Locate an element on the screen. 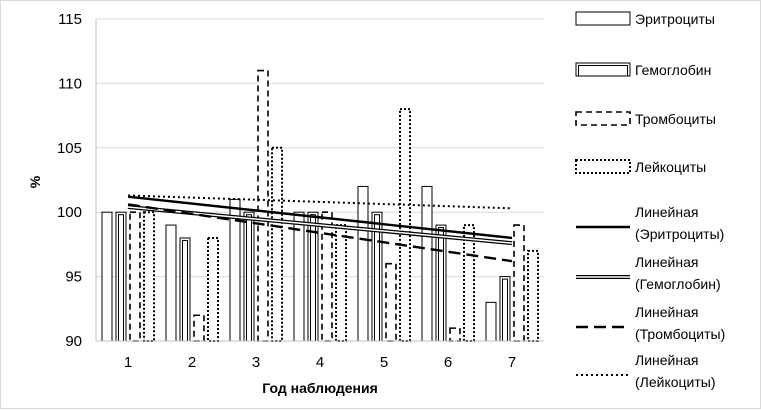  legend-item: Линейная (Тромбоциты) is located at coordinates (650, 323).